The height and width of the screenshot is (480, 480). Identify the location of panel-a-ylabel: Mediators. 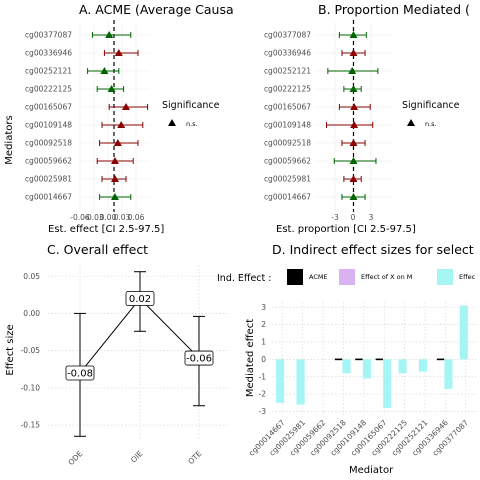
(9, 139).